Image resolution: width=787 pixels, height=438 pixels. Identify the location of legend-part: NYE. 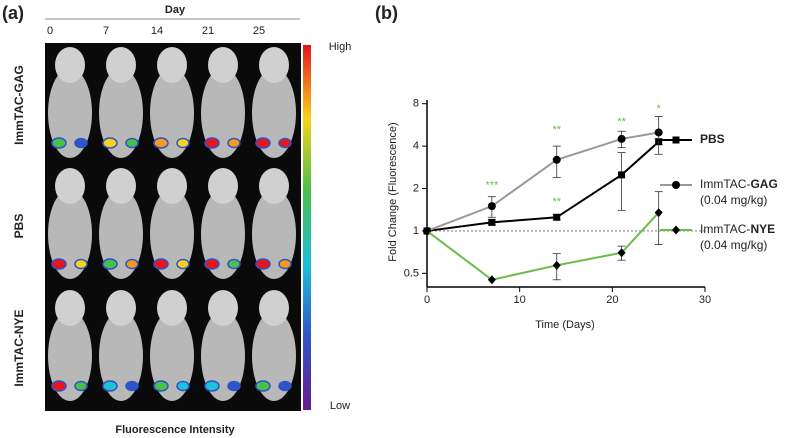
(762, 229).